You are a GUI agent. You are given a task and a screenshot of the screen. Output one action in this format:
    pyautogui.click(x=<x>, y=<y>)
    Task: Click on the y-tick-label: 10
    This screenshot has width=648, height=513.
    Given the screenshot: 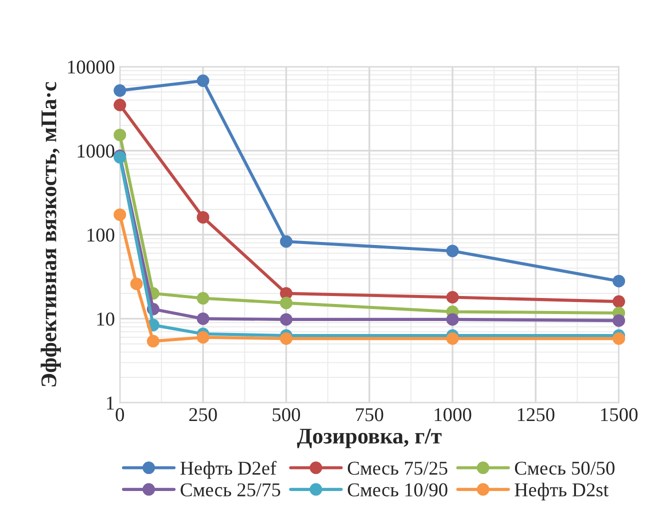 What is the action you would take?
    pyautogui.click(x=105, y=319)
    